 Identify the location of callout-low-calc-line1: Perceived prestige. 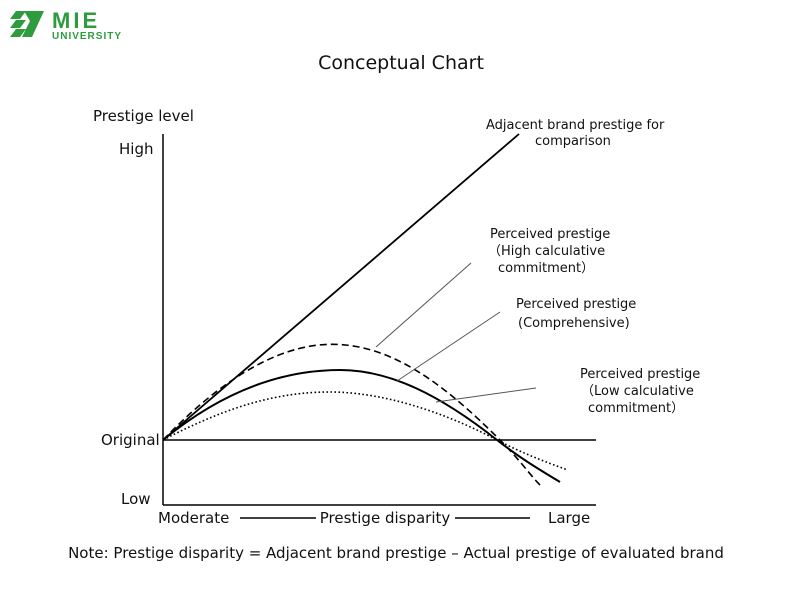
(640, 374).